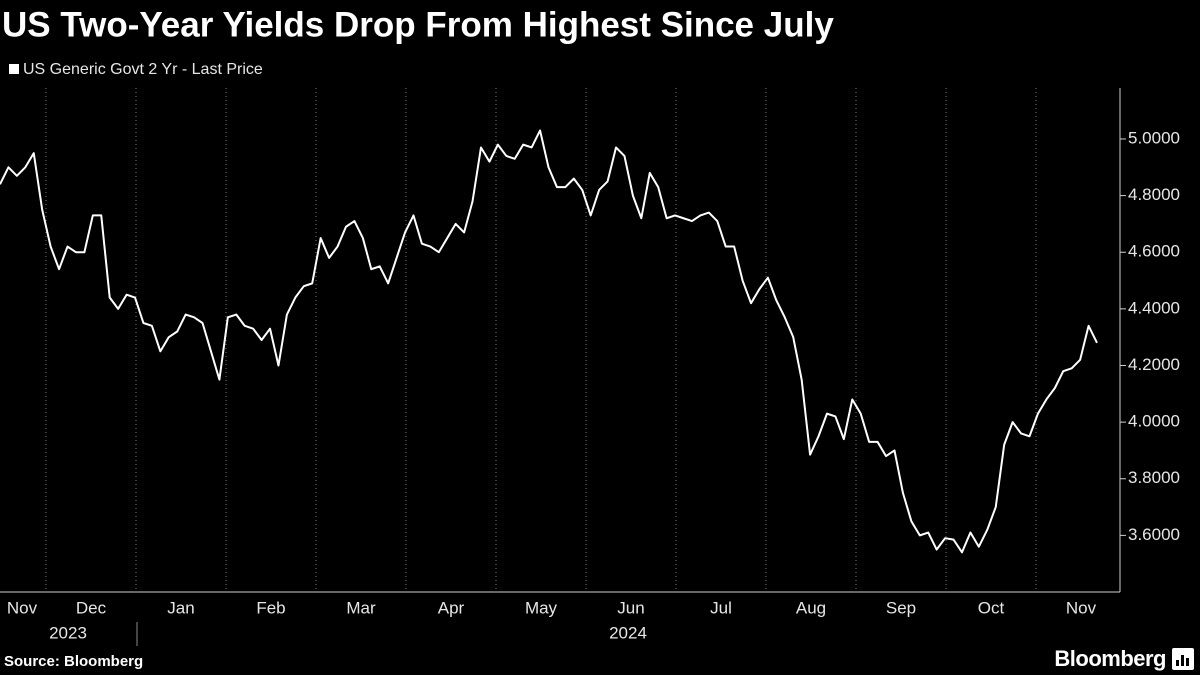 This screenshot has width=1200, height=675. I want to click on y-tick-label: 3.6000, so click(1154, 534).